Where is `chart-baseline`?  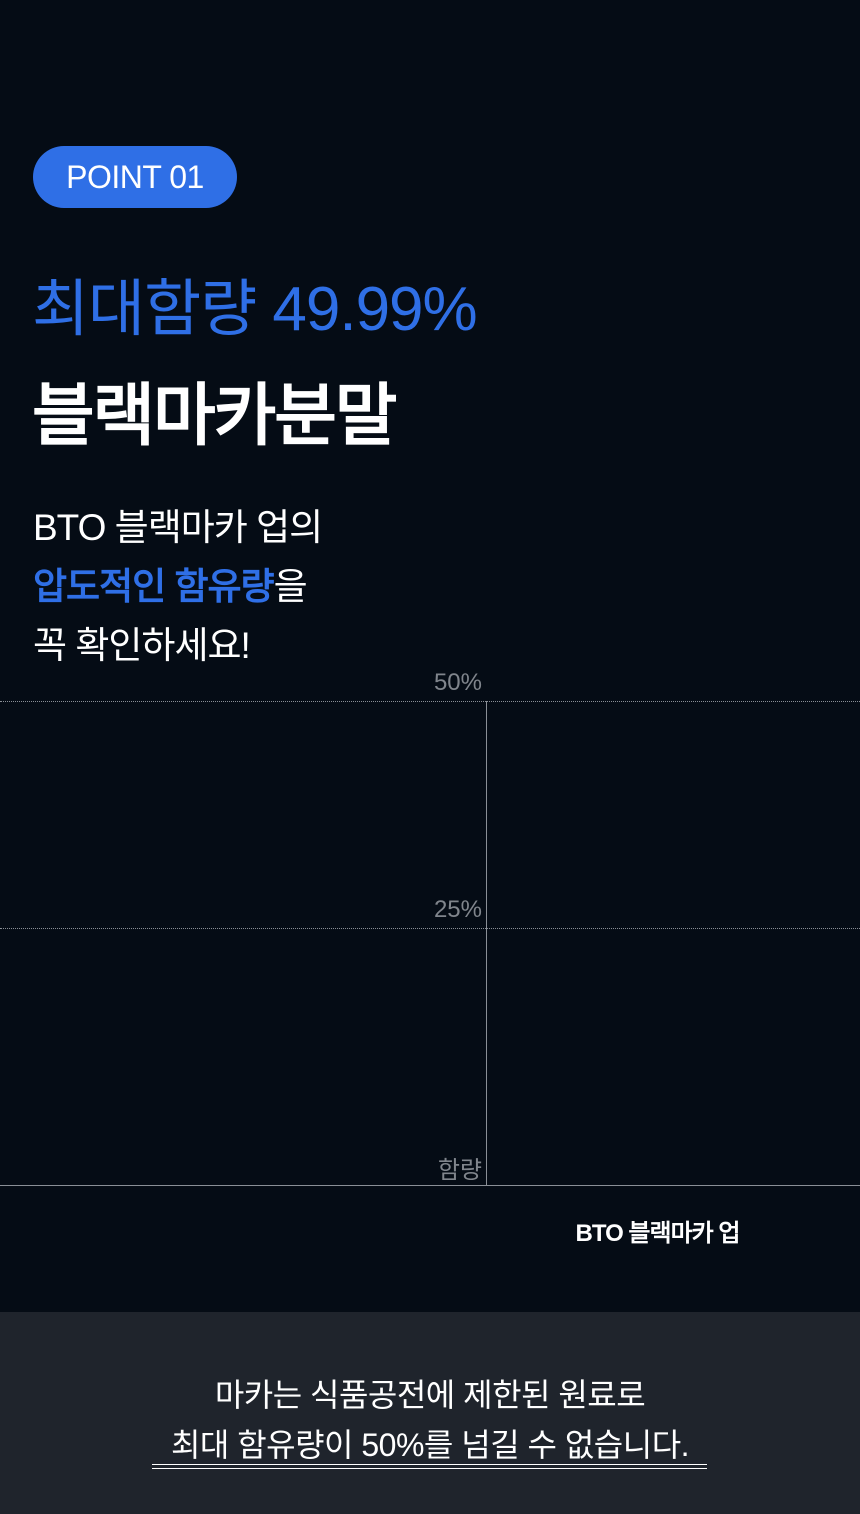 chart-baseline is located at coordinates (430, 1185).